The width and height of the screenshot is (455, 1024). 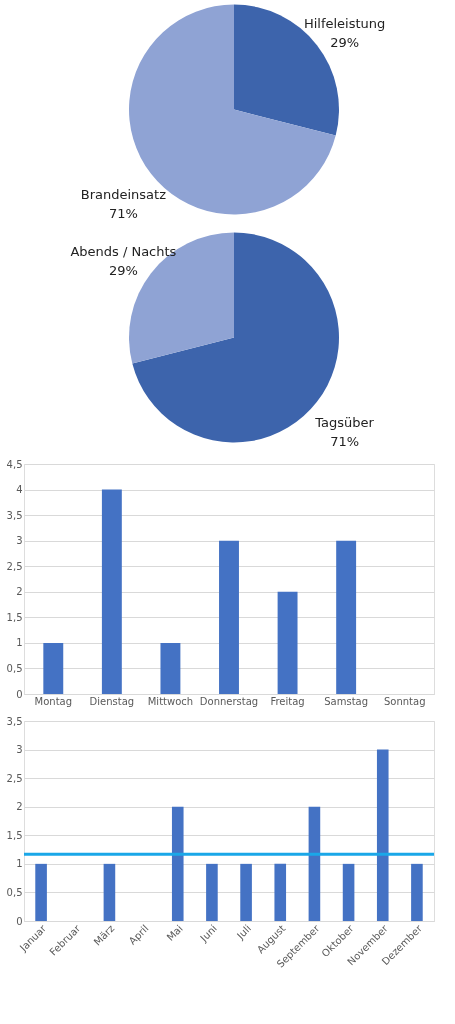 I want to click on x-tick-label: Samstag, so click(x=346, y=701).